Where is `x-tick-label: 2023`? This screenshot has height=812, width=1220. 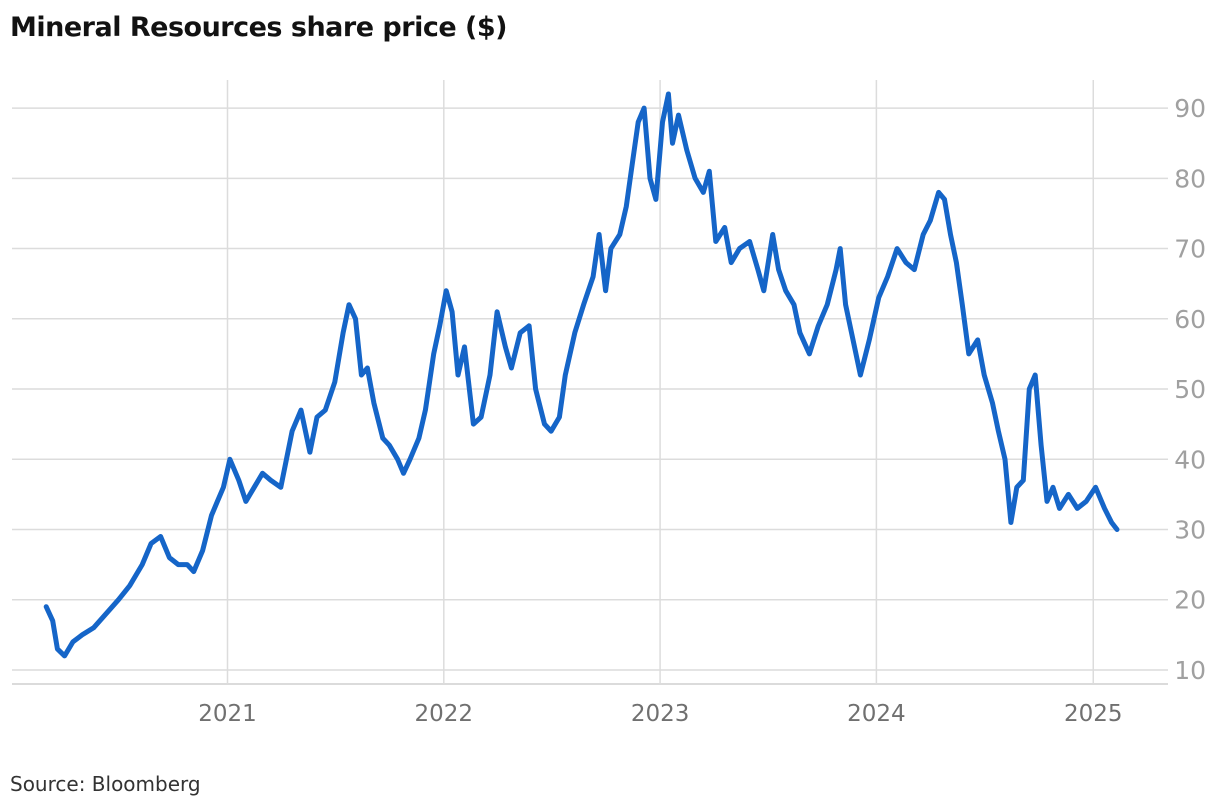
x-tick-label: 2023 is located at coordinates (660, 714).